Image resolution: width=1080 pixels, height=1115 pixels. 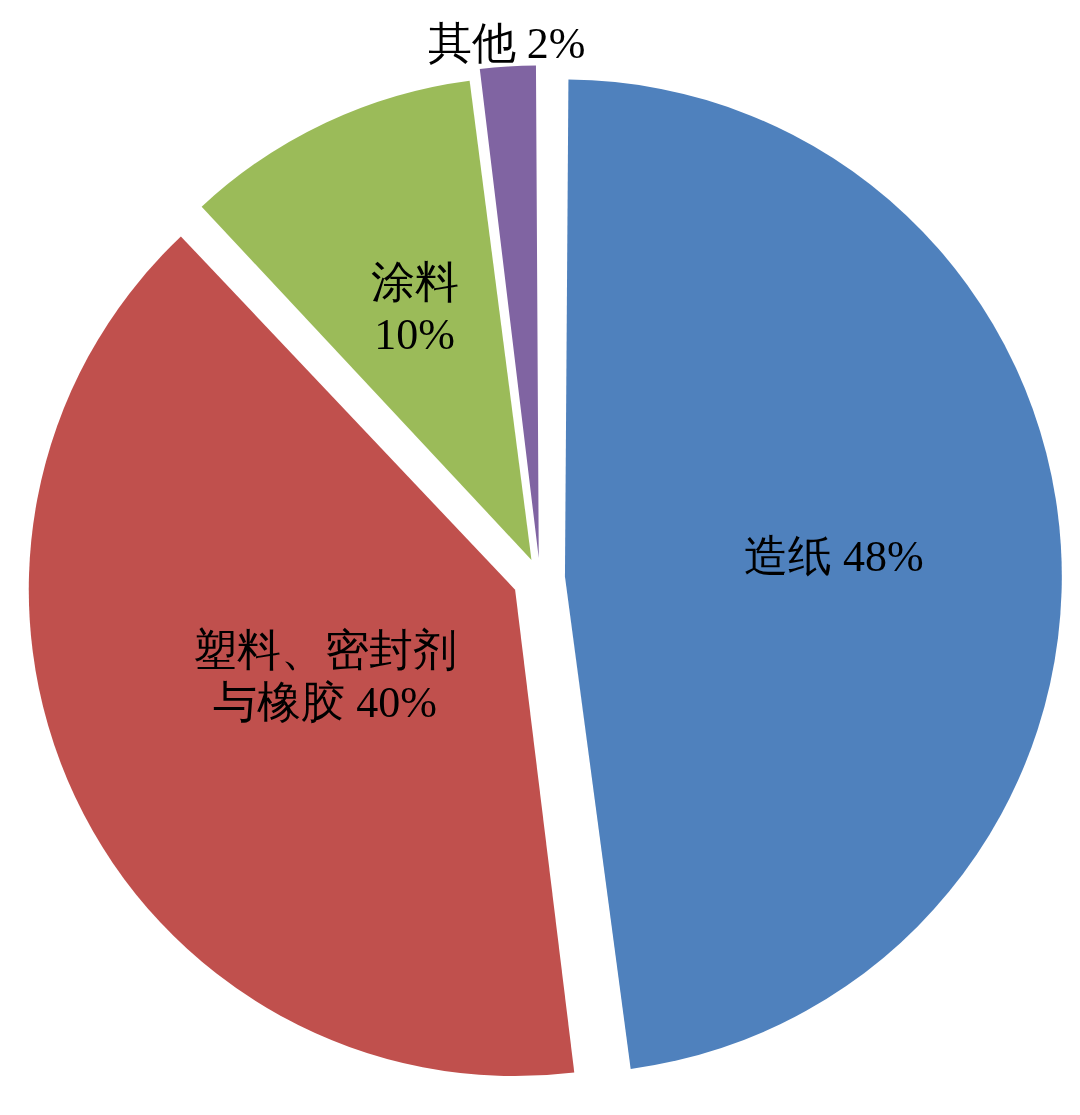 I want to click on slice-label: 其他 2%, so click(x=506, y=43).